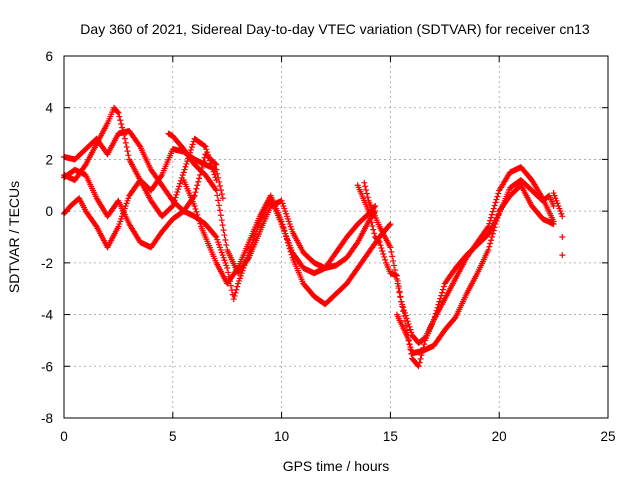 Image resolution: width=640 pixels, height=480 pixels. I want to click on x-tick-label: 0, so click(64, 436).